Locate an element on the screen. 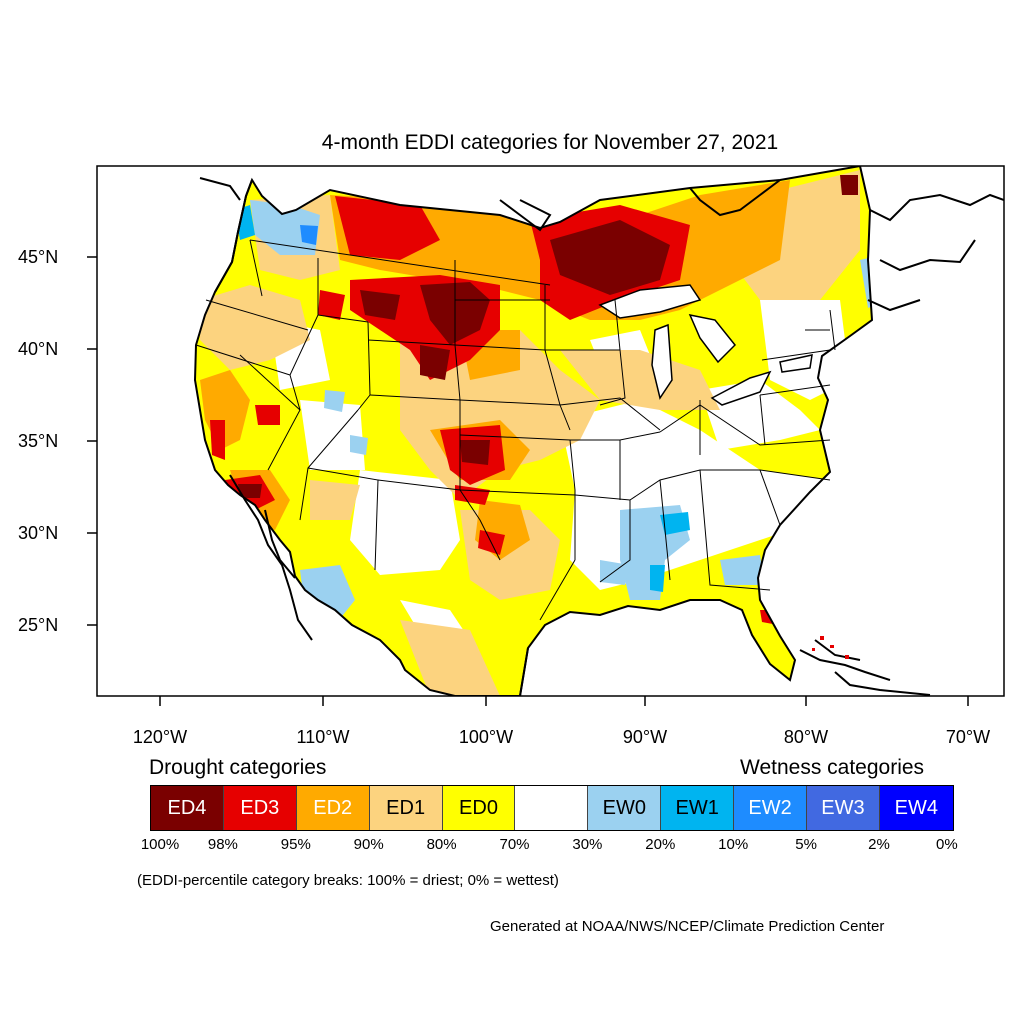  percentile-label: 70% is located at coordinates (514, 844).